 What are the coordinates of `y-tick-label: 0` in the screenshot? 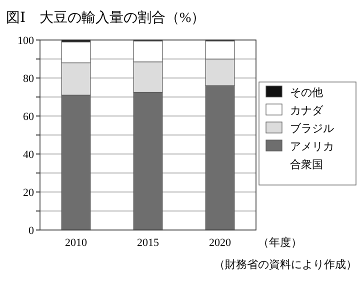 It's located at (31, 230).